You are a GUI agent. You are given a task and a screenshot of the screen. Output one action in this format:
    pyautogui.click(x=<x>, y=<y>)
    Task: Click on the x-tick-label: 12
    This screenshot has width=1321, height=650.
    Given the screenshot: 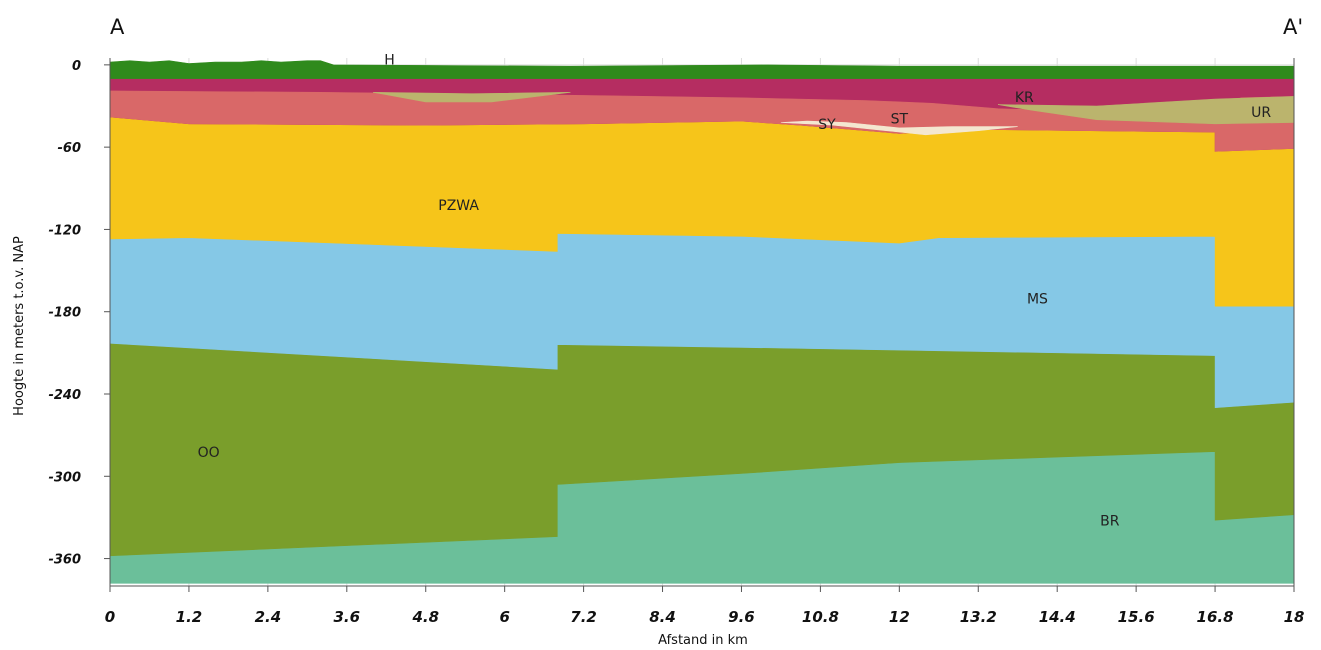 What is the action you would take?
    pyautogui.click(x=899, y=617)
    